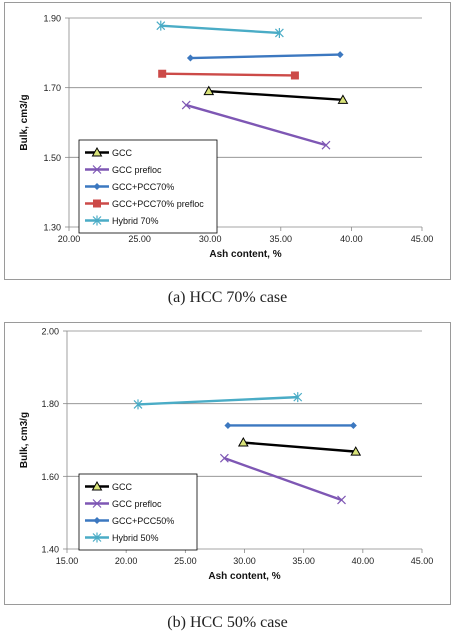  What do you see at coordinates (227, 622) in the screenshot?
I see `caption-b: (b) HCC 50% case` at bounding box center [227, 622].